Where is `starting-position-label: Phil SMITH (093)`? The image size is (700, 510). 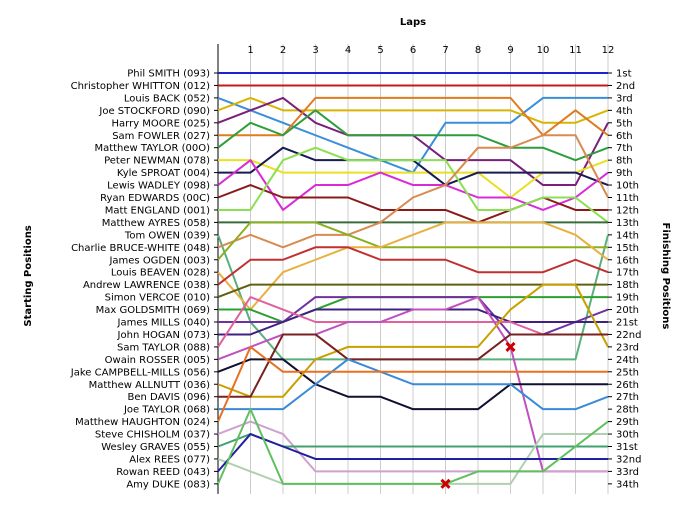
starting-position-label: Phil SMITH (093) is located at coordinates (168, 74).